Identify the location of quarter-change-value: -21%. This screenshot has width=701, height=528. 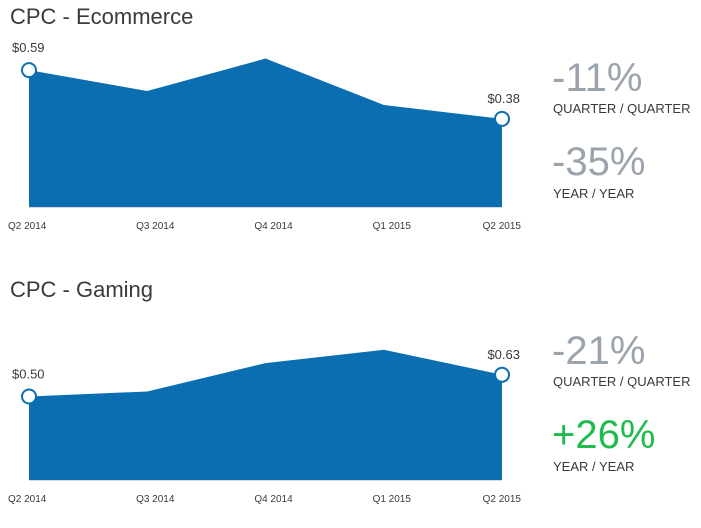
(599, 351).